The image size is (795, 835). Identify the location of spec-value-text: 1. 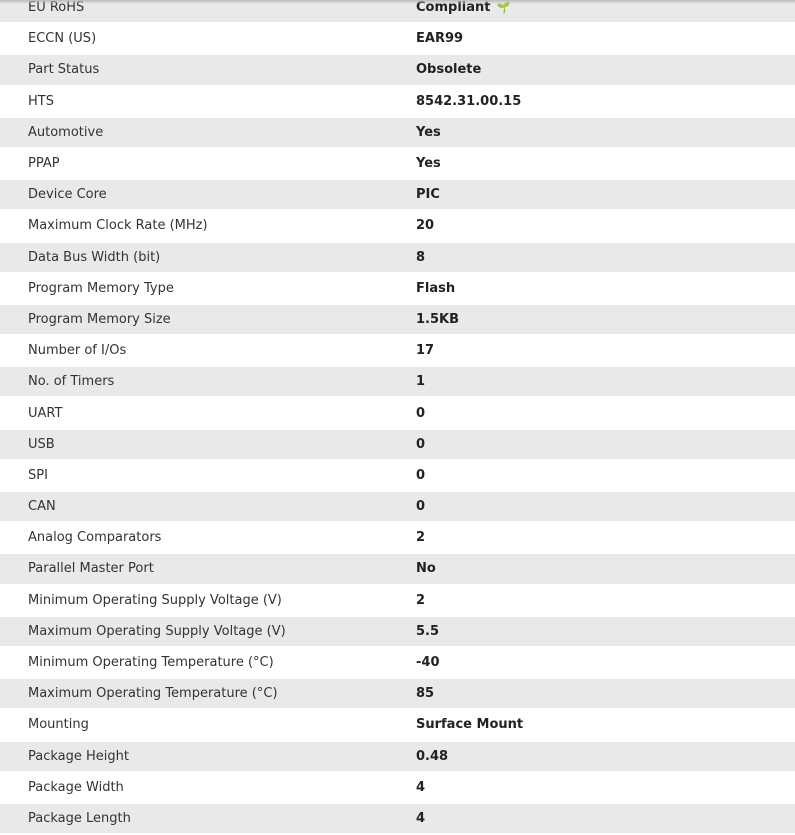
(421, 382).